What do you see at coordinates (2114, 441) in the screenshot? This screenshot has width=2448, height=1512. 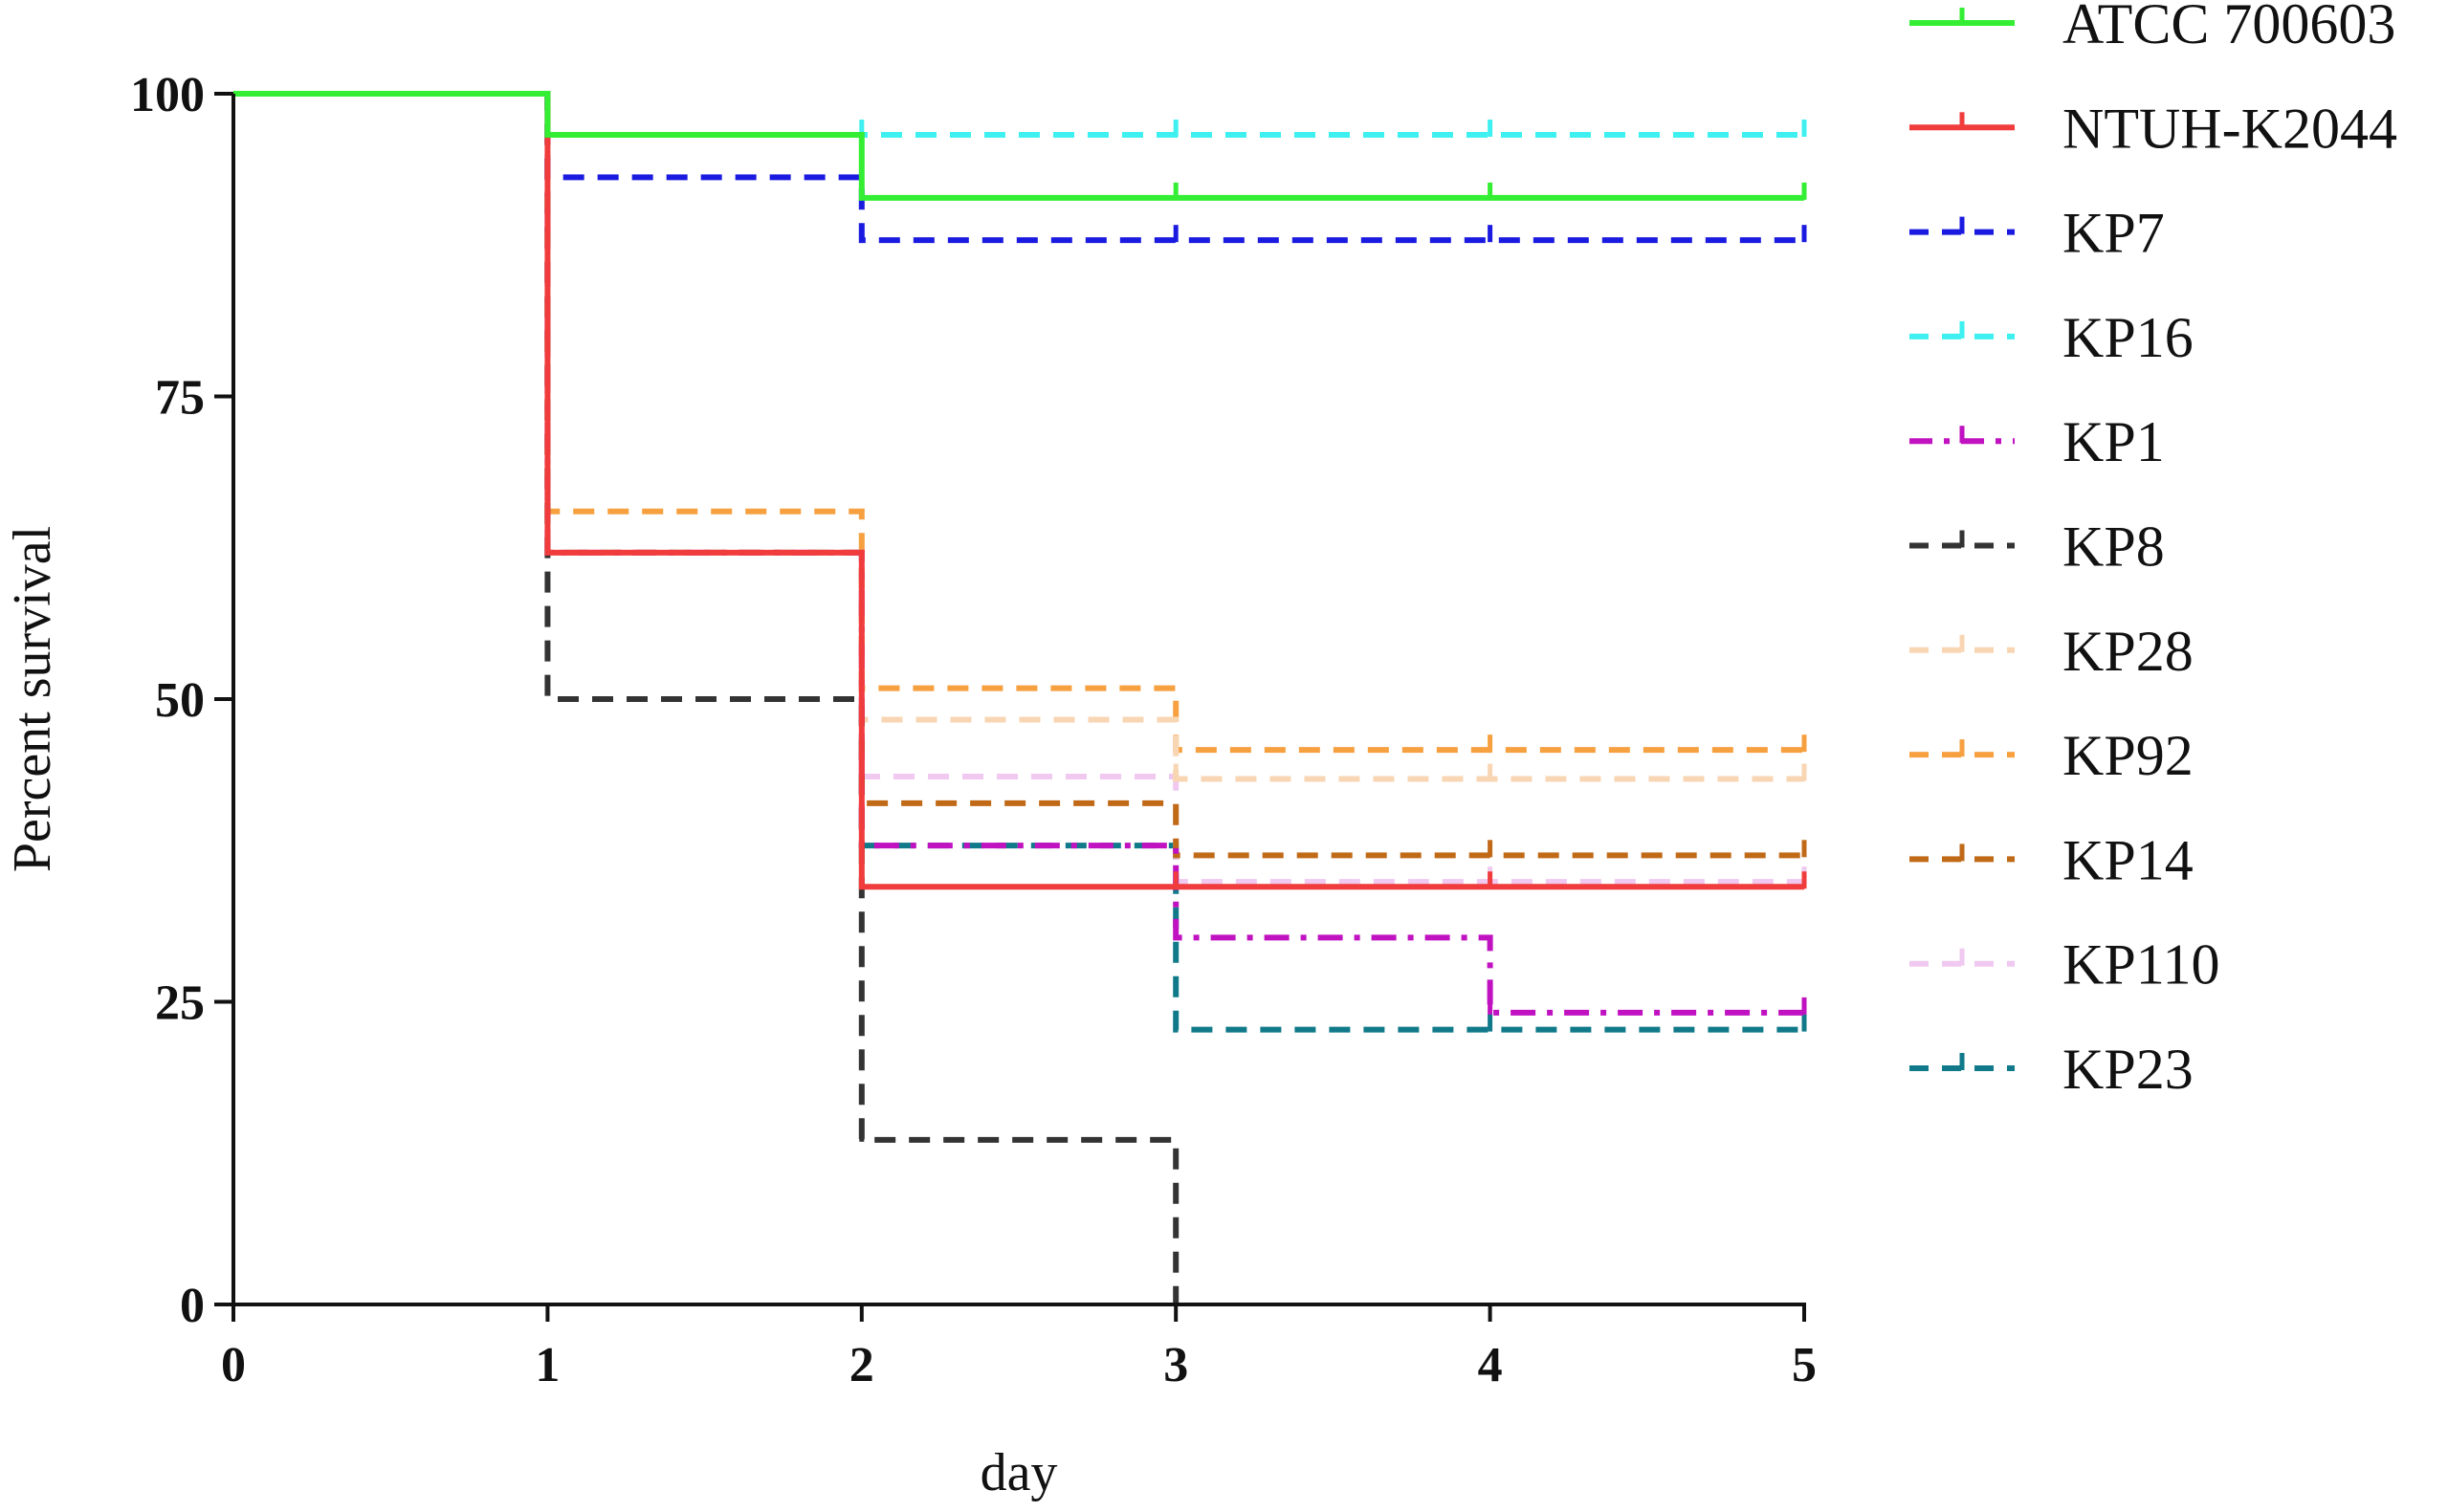 I see `legend-label-kp1: KP1` at bounding box center [2114, 441].